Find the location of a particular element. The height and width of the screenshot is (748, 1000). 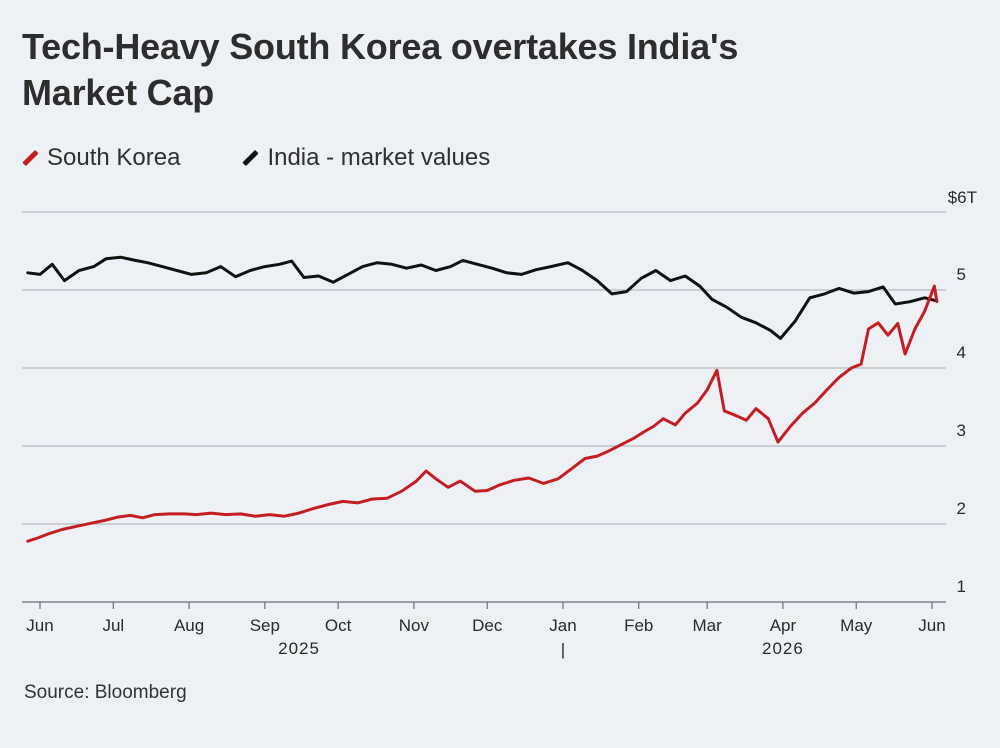

x-tick-label: Nov is located at coordinates (414, 625).